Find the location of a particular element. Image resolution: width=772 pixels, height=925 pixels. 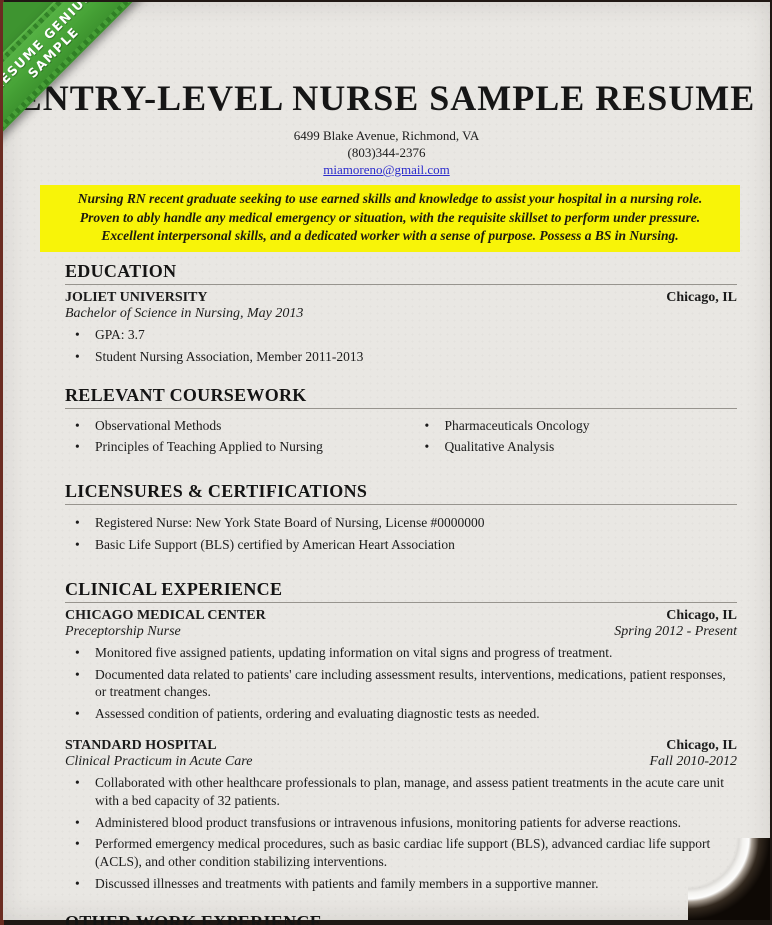

page-curl-corner is located at coordinates (729, 879).